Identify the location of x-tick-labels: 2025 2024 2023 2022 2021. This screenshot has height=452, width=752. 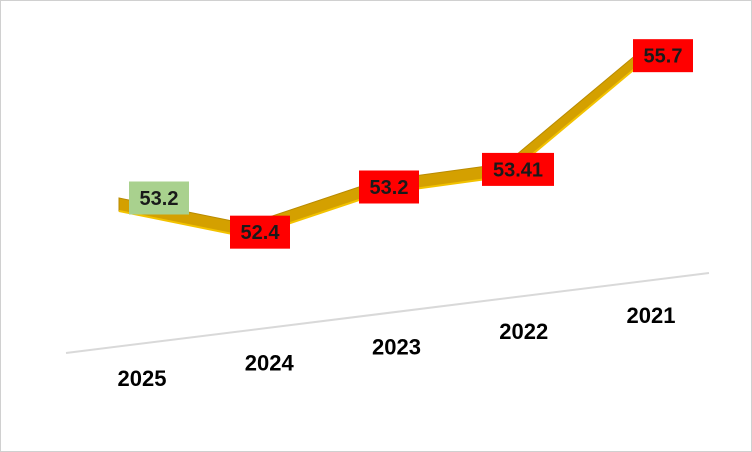
(397, 347).